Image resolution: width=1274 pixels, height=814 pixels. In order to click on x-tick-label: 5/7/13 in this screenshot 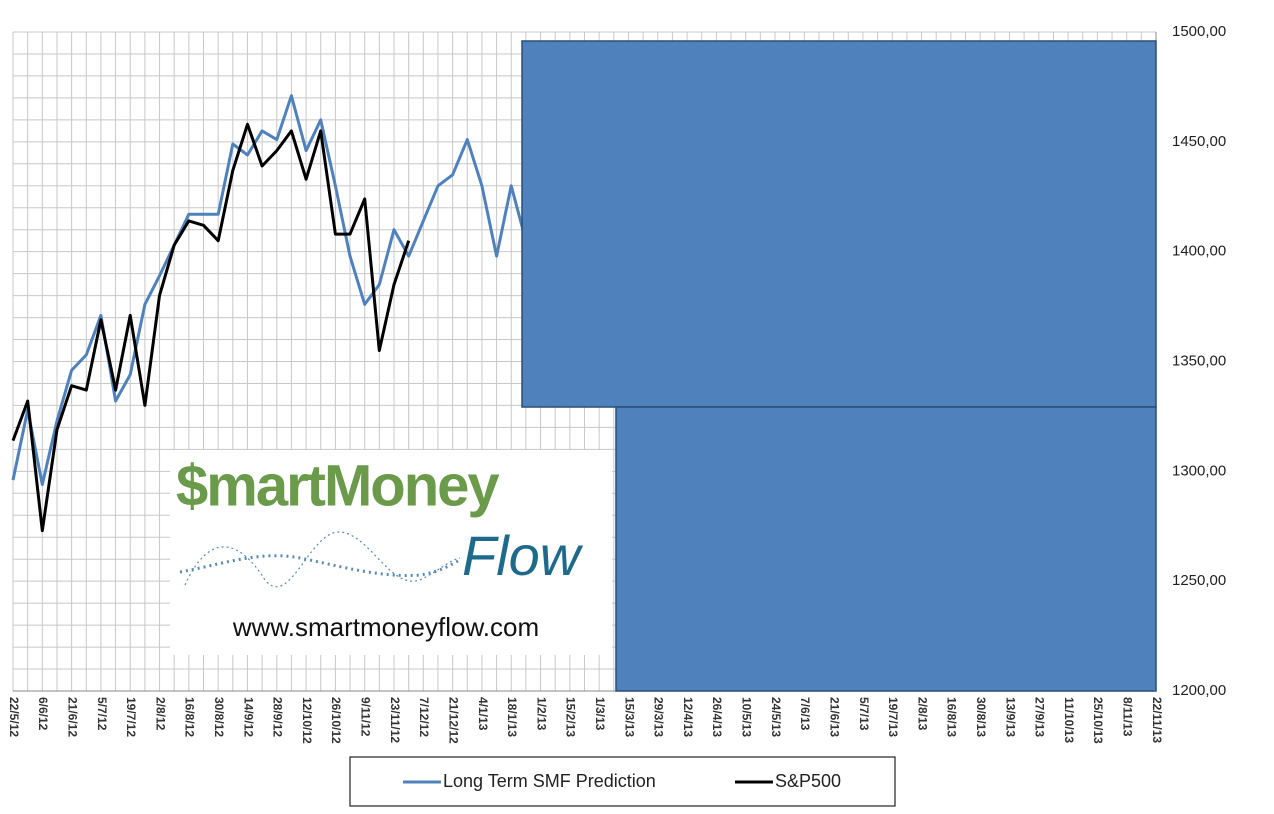, I will do `click(864, 714)`.